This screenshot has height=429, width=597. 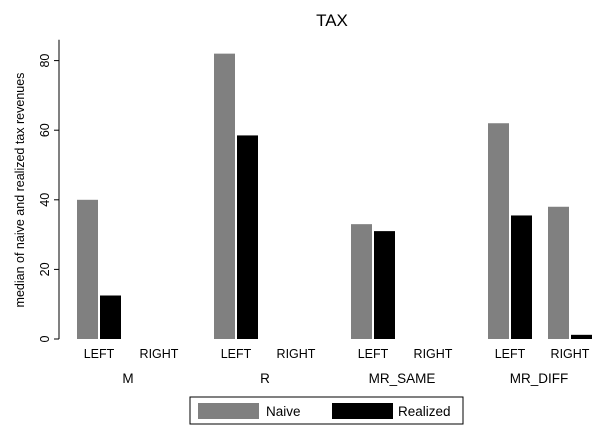 I want to click on x-group-label: M, so click(x=127, y=378).